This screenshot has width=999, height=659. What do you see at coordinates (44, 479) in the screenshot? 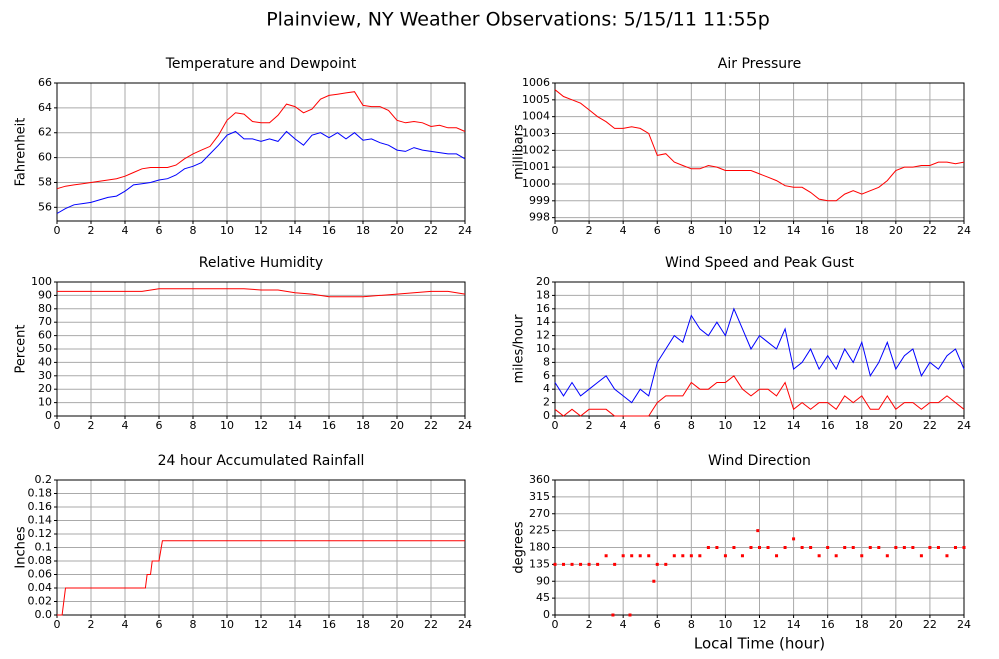
I see `y-tick-label: 0.2` at bounding box center [44, 479].